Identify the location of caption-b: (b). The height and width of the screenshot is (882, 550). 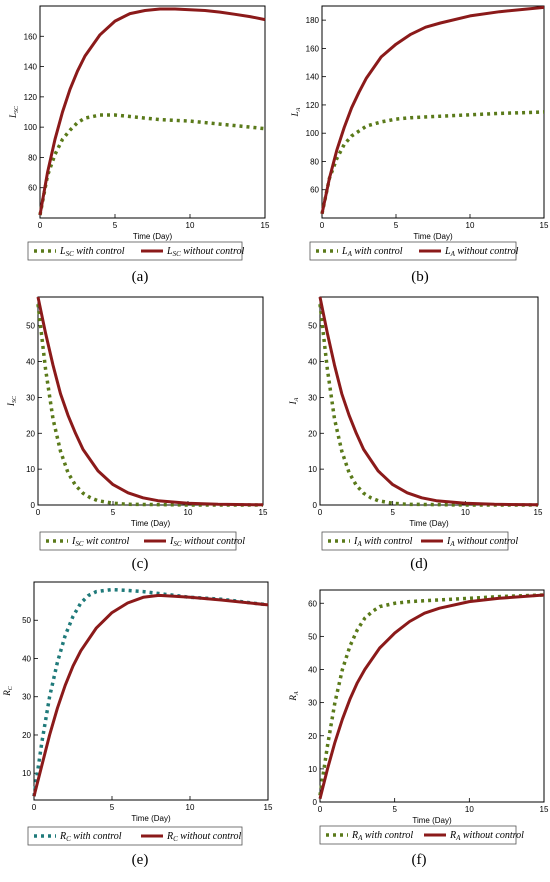
(420, 277).